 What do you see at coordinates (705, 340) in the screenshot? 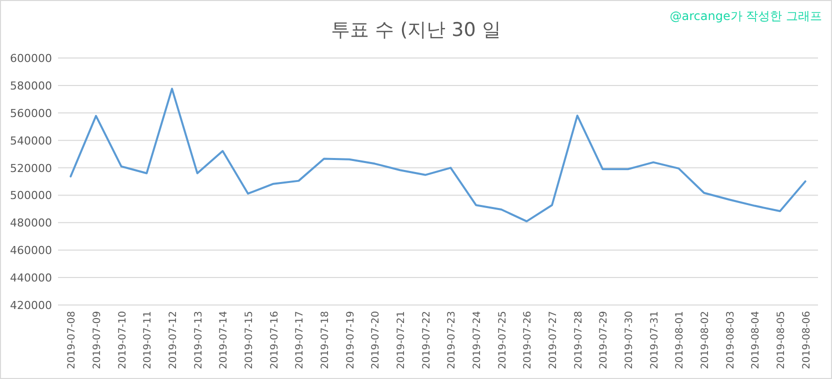
I see `x-tick-label: 2019-08-02` at bounding box center [705, 340].